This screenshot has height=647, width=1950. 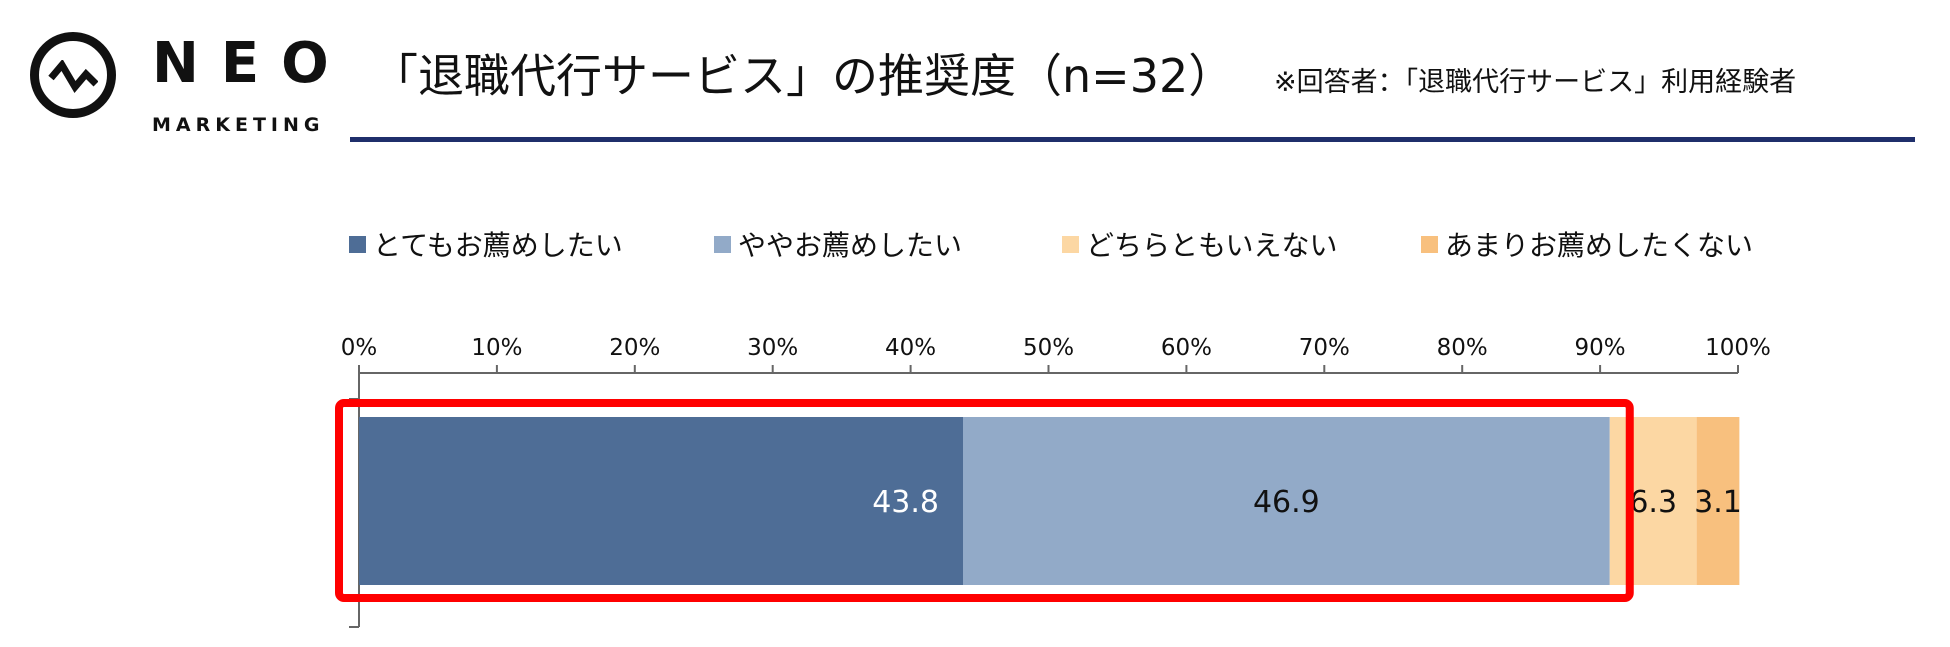 What do you see at coordinates (772, 348) in the screenshot?
I see `x-tick-label: 30%` at bounding box center [772, 348].